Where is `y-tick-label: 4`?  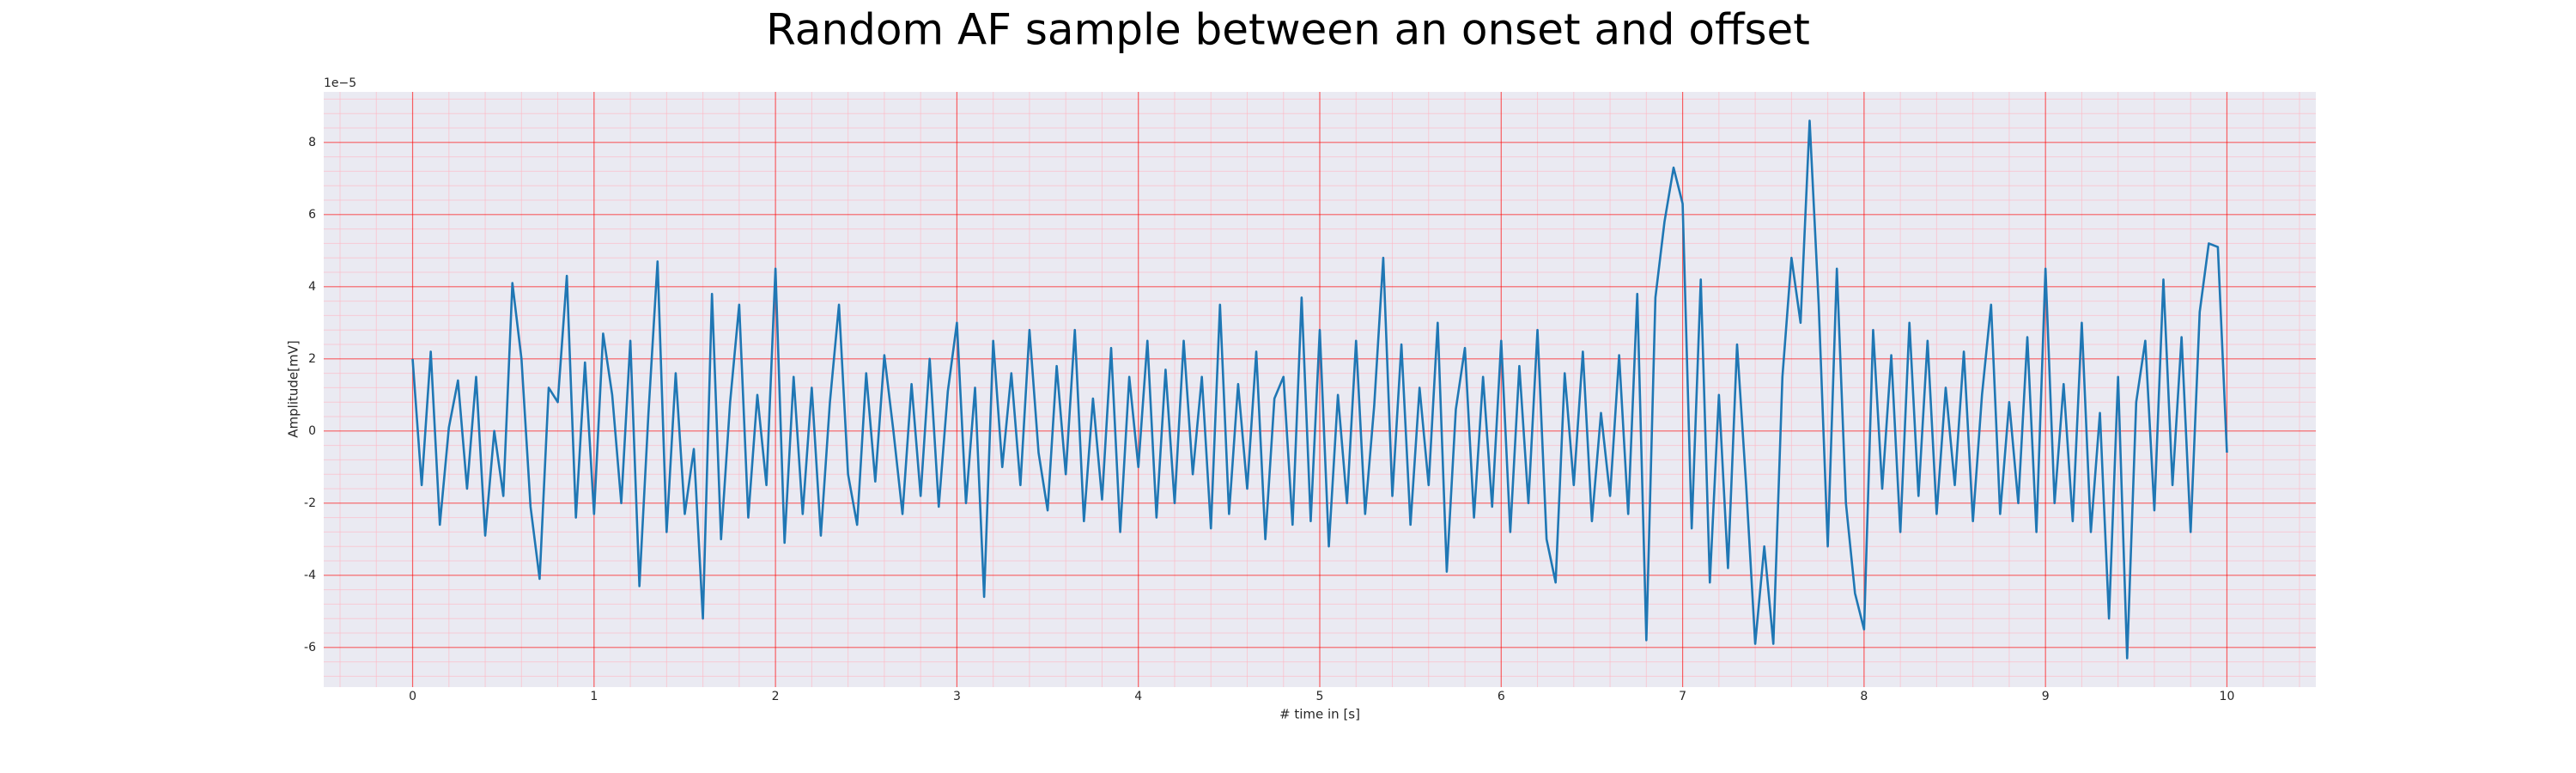
y-tick-label: 4 is located at coordinates (312, 287).